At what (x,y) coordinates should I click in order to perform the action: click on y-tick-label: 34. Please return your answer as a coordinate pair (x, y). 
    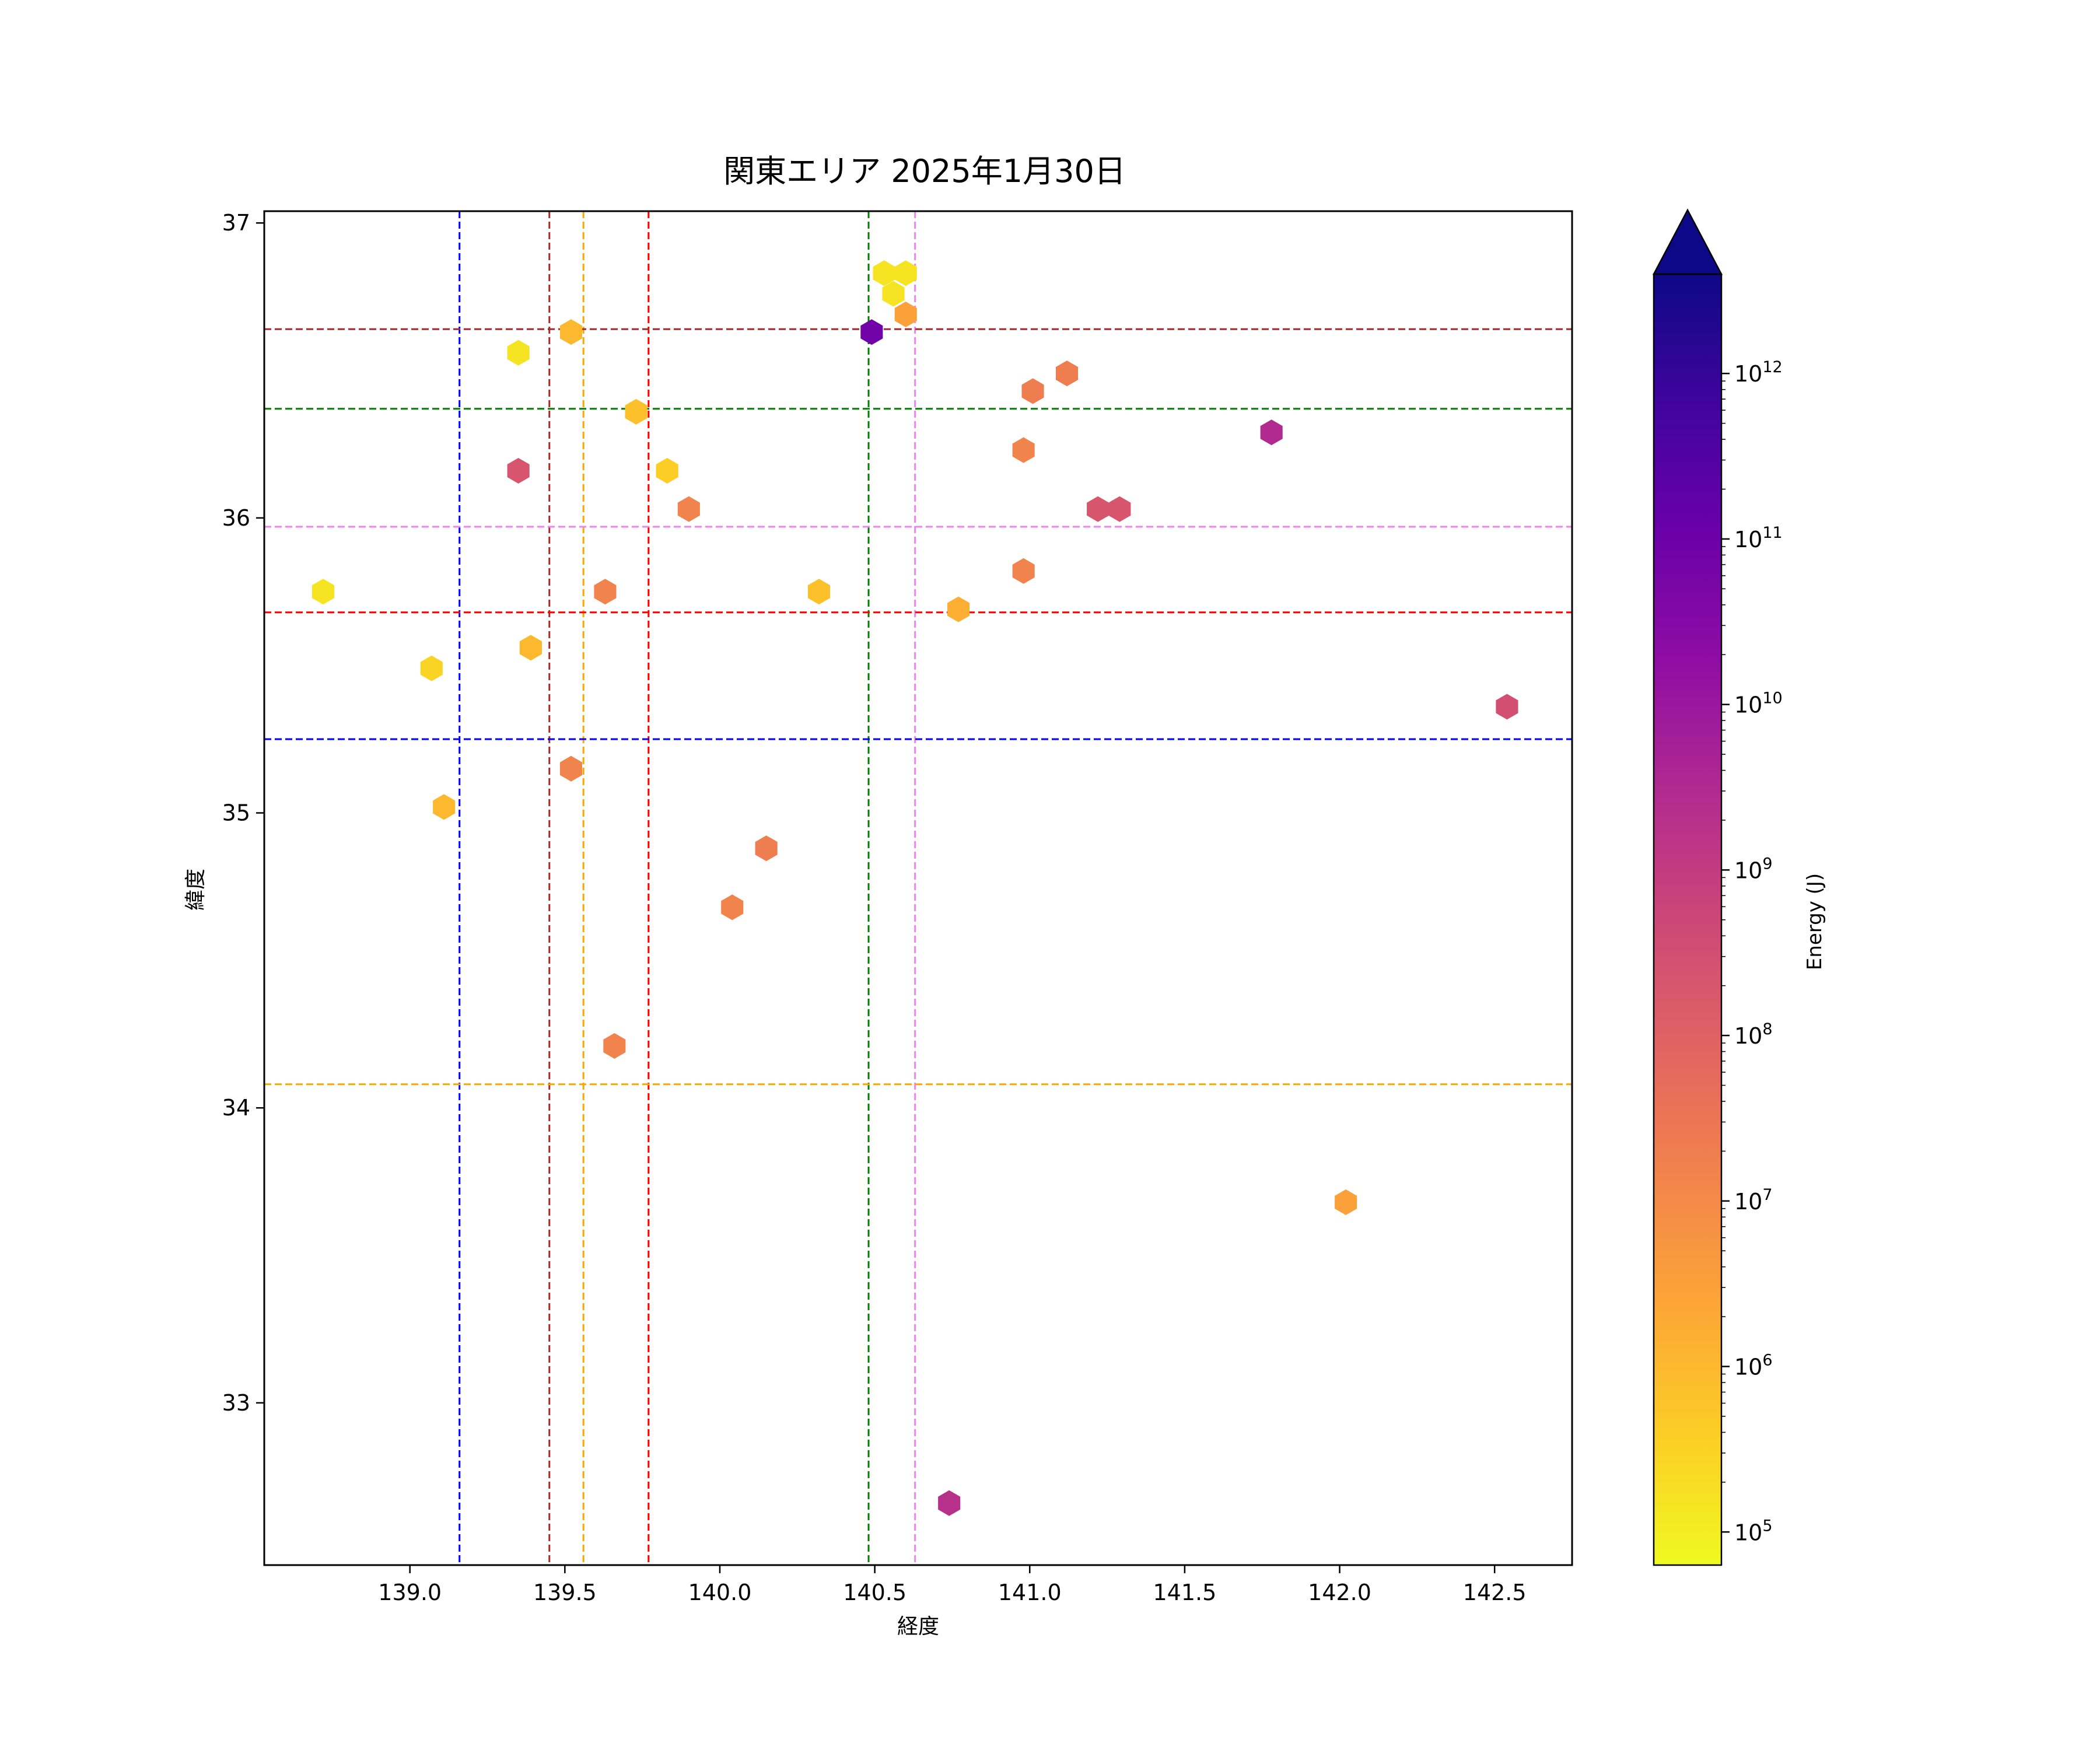
    Looking at the image, I should click on (236, 1108).